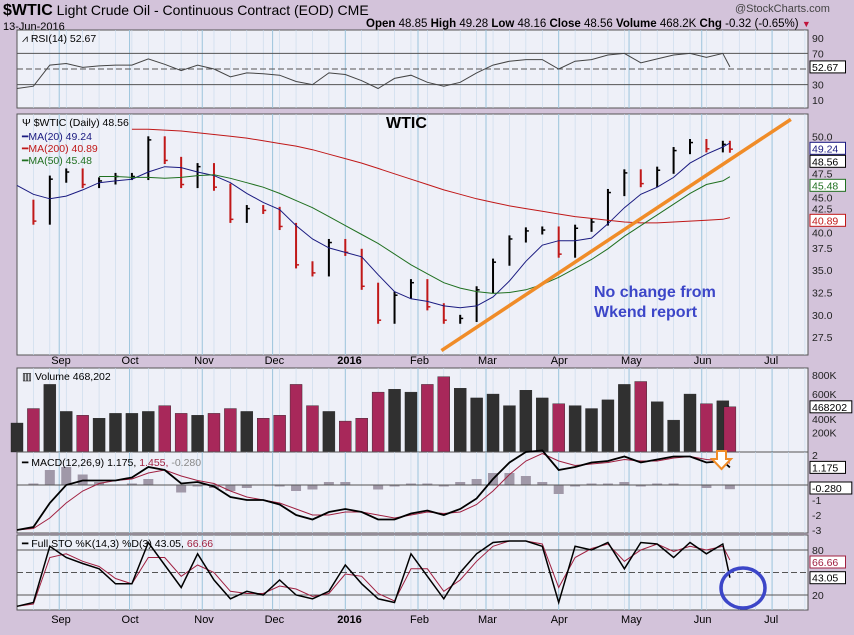 Image resolution: width=854 pixels, height=635 pixels. I want to click on quote-label: Low, so click(504, 24).